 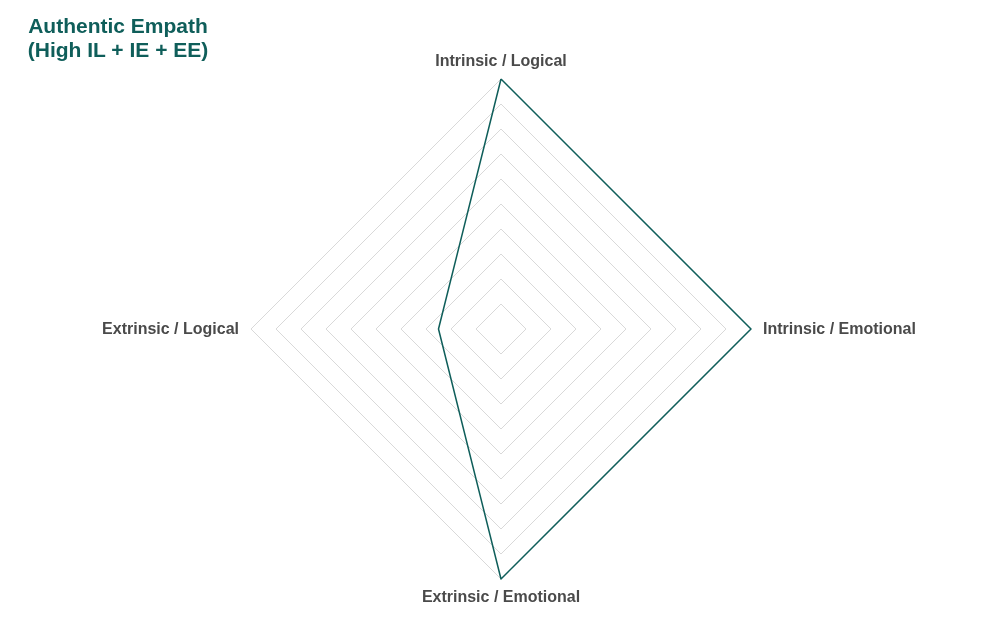 What do you see at coordinates (170, 328) in the screenshot?
I see `spoke-label: Extrinsic / Logical` at bounding box center [170, 328].